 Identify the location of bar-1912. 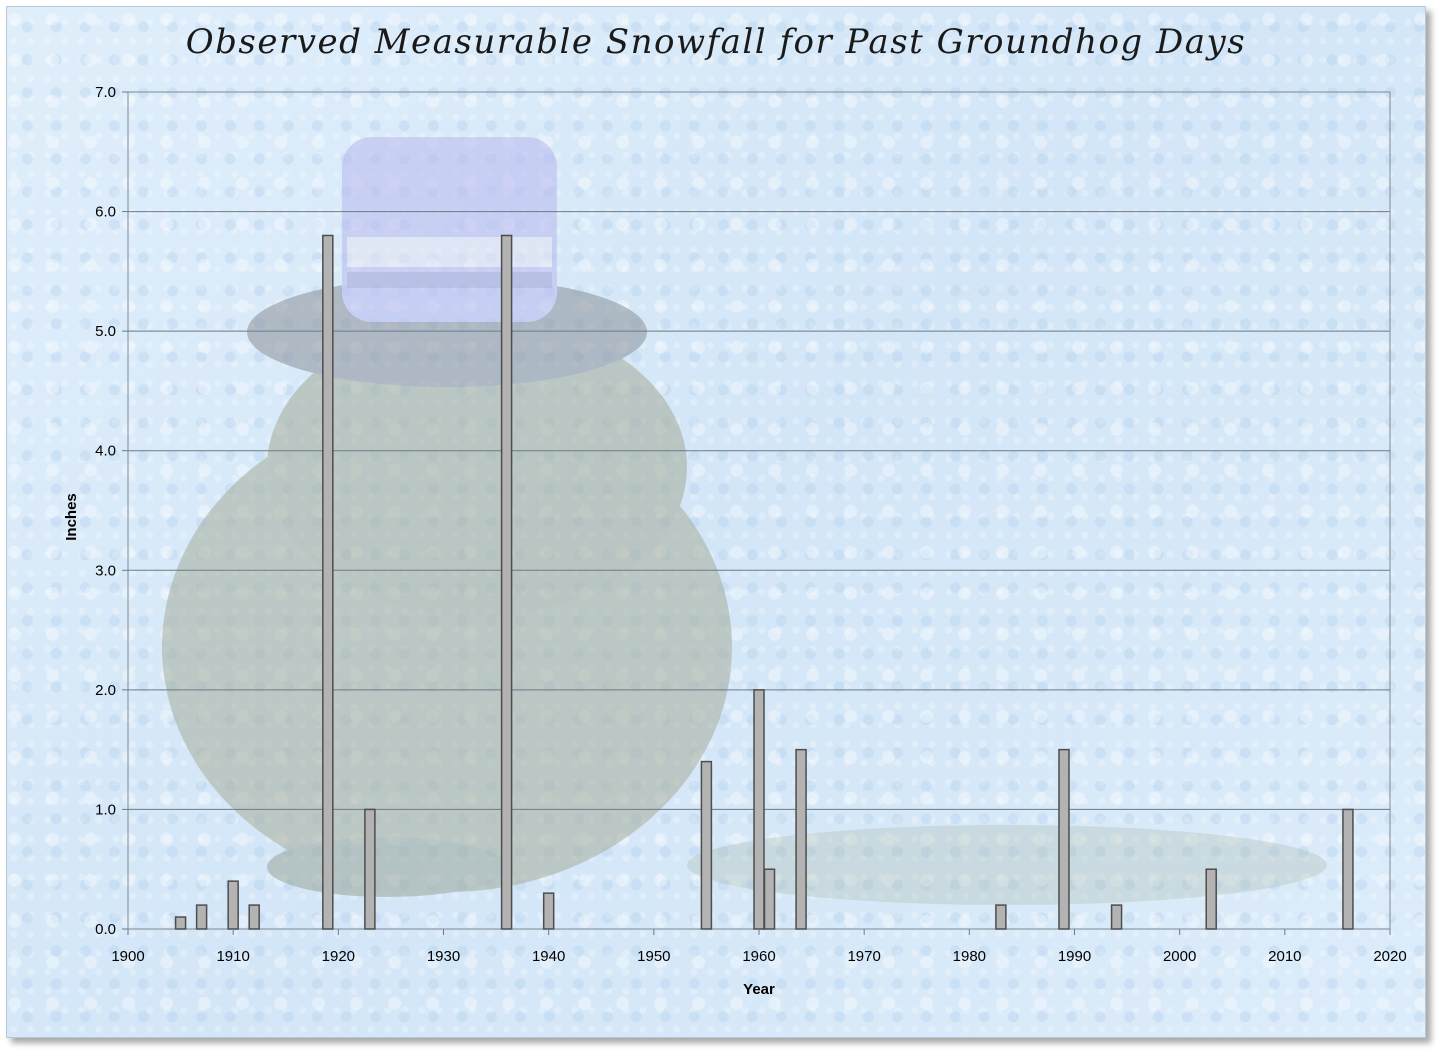
(254, 917).